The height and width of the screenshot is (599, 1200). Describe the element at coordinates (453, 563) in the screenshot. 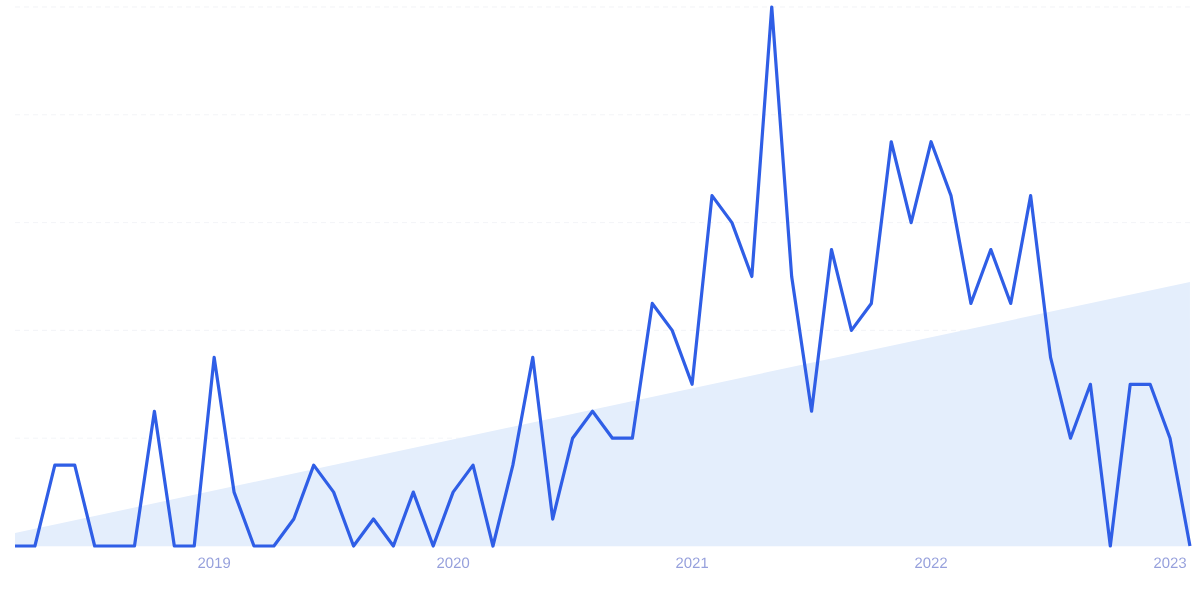

I see `x-tick-label: 2020` at that location.